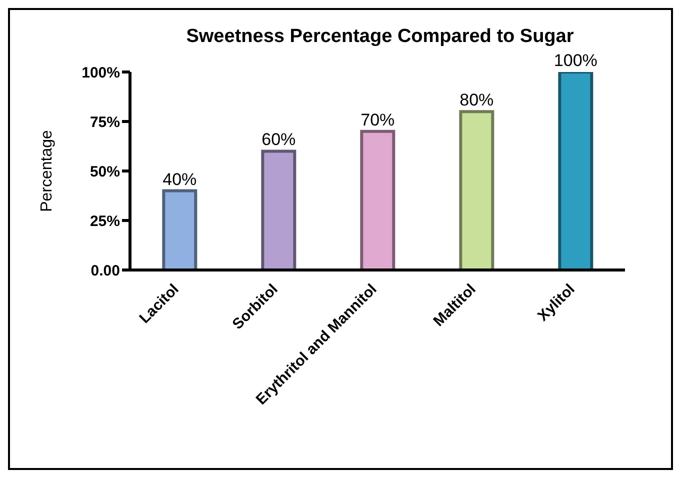  What do you see at coordinates (105, 271) in the screenshot?
I see `y-tick-label: 0.00` at bounding box center [105, 271].